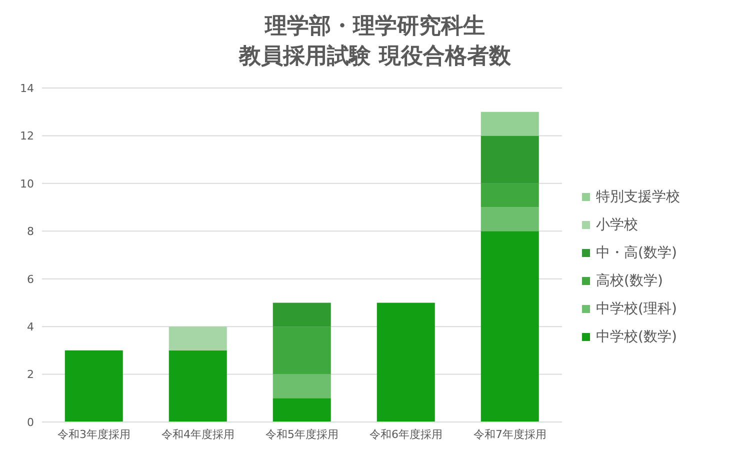 Image resolution: width=750 pixels, height=463 pixels. What do you see at coordinates (638, 197) in the screenshot?
I see `legend-label: 特別支援学校` at bounding box center [638, 197].